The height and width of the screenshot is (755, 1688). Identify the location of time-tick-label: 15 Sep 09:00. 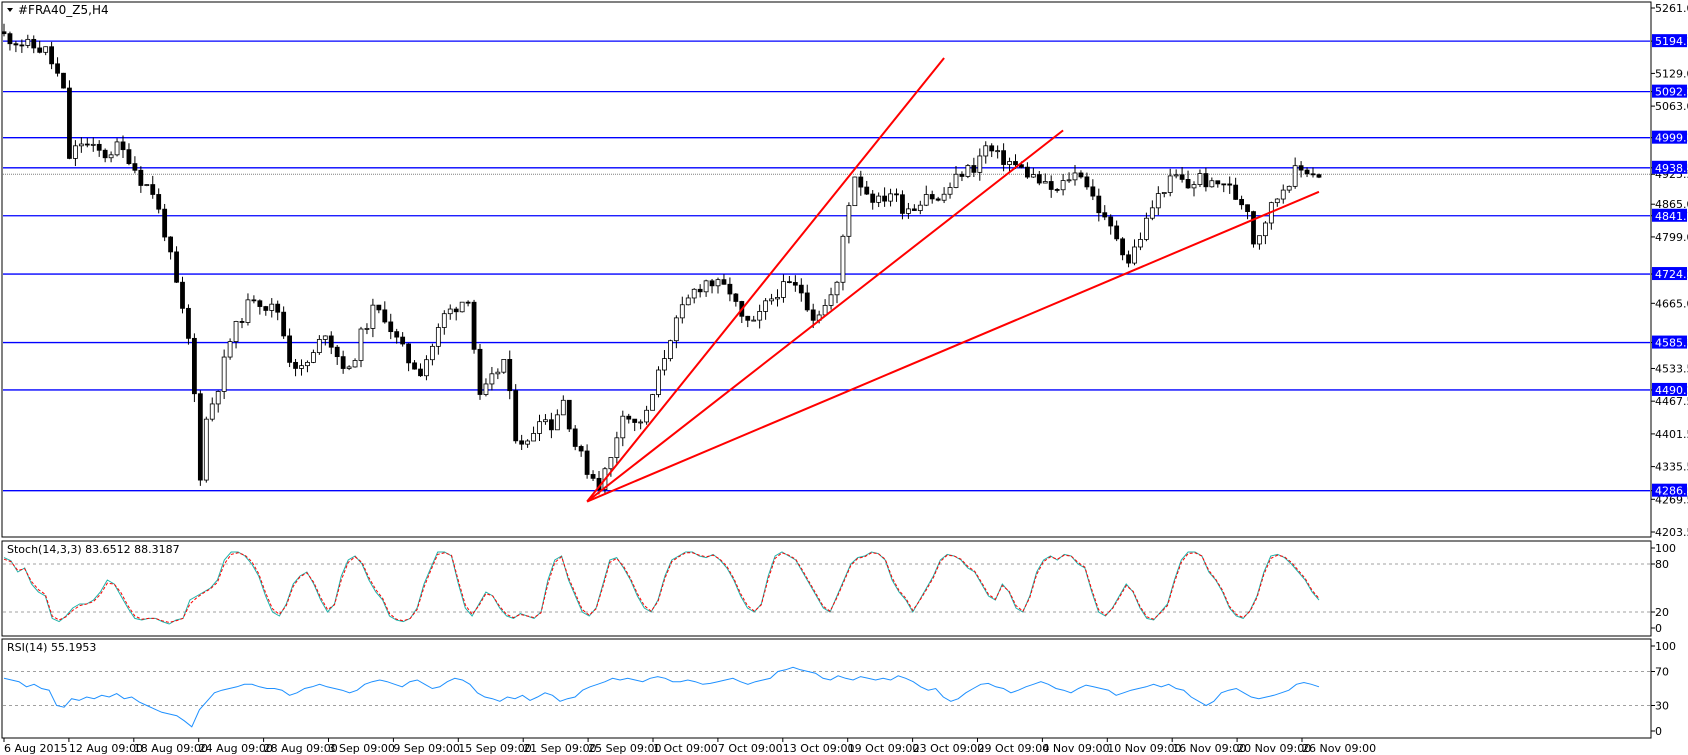
(494, 748).